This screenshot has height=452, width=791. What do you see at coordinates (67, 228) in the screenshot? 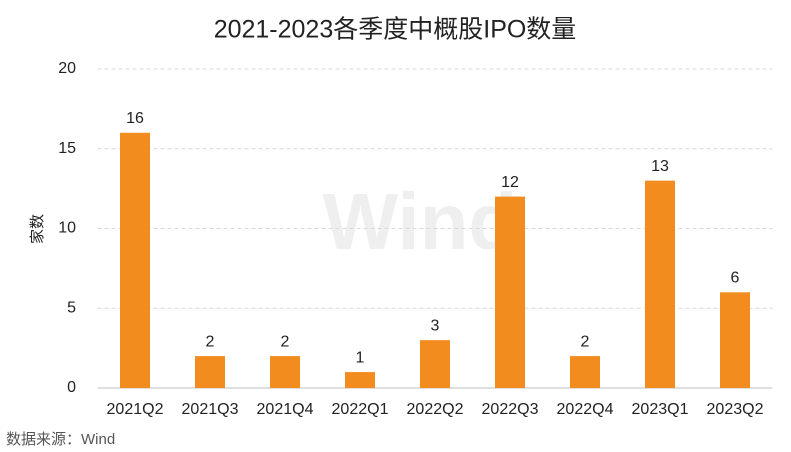
I see `y-tick-label: 10` at bounding box center [67, 228].